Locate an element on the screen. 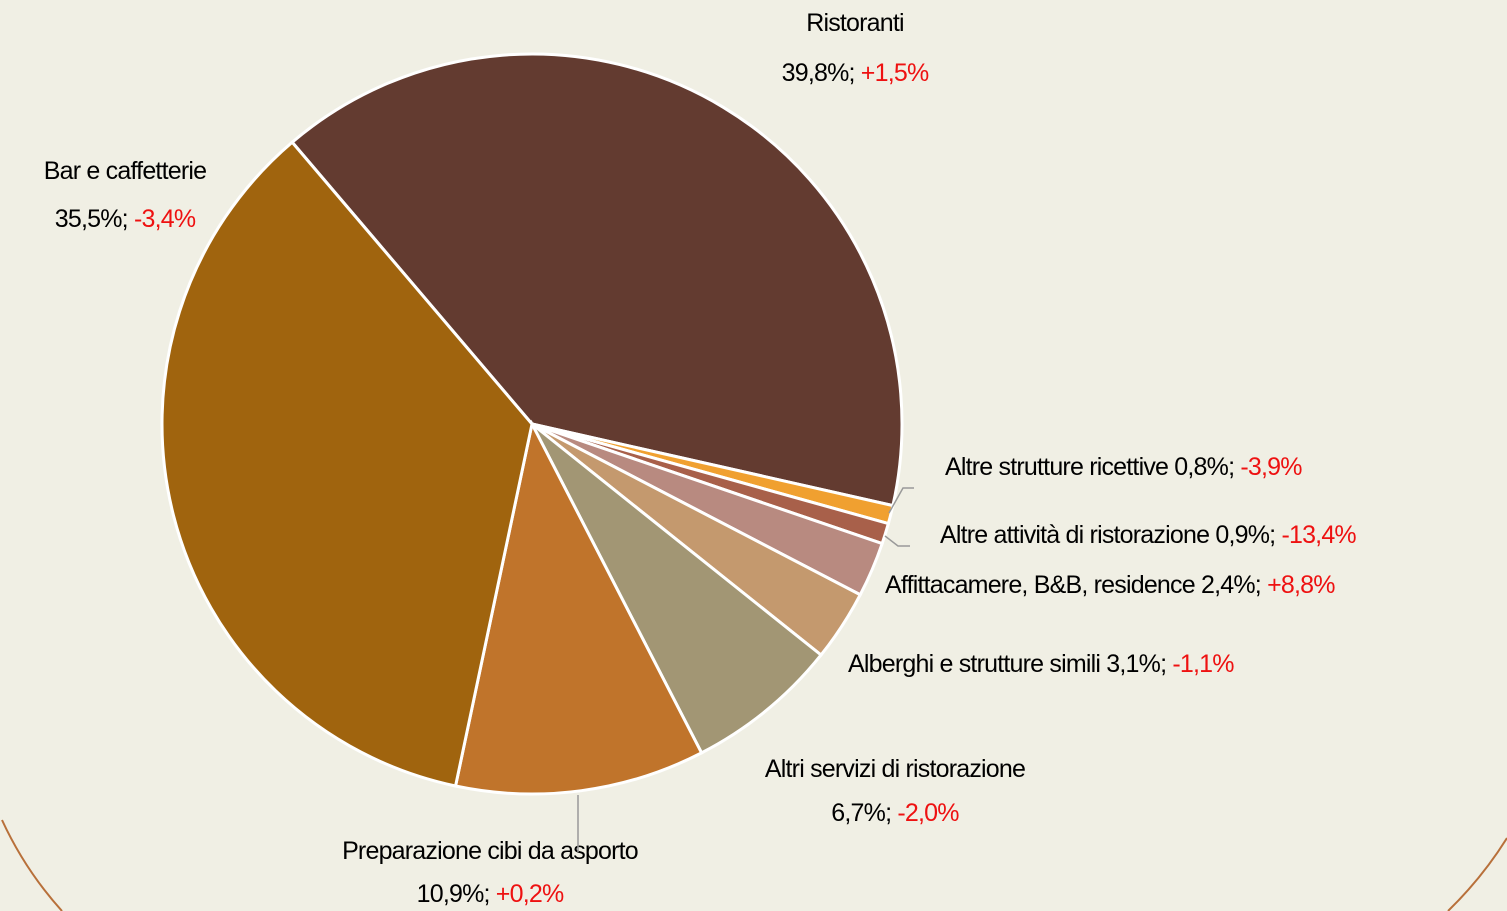 The height and width of the screenshot is (911, 1507). change-label: +8,8% is located at coordinates (1301, 585).